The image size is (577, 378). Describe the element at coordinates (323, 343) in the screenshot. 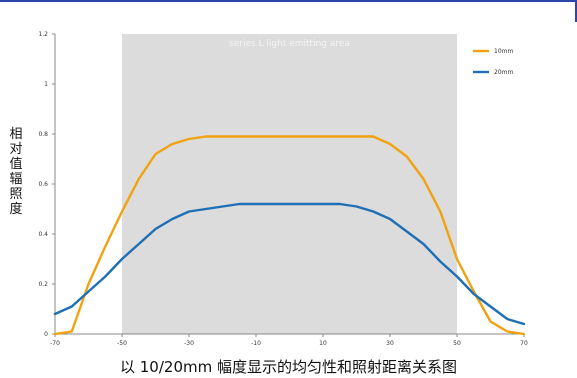

I see `x-tick-label: 10` at that location.